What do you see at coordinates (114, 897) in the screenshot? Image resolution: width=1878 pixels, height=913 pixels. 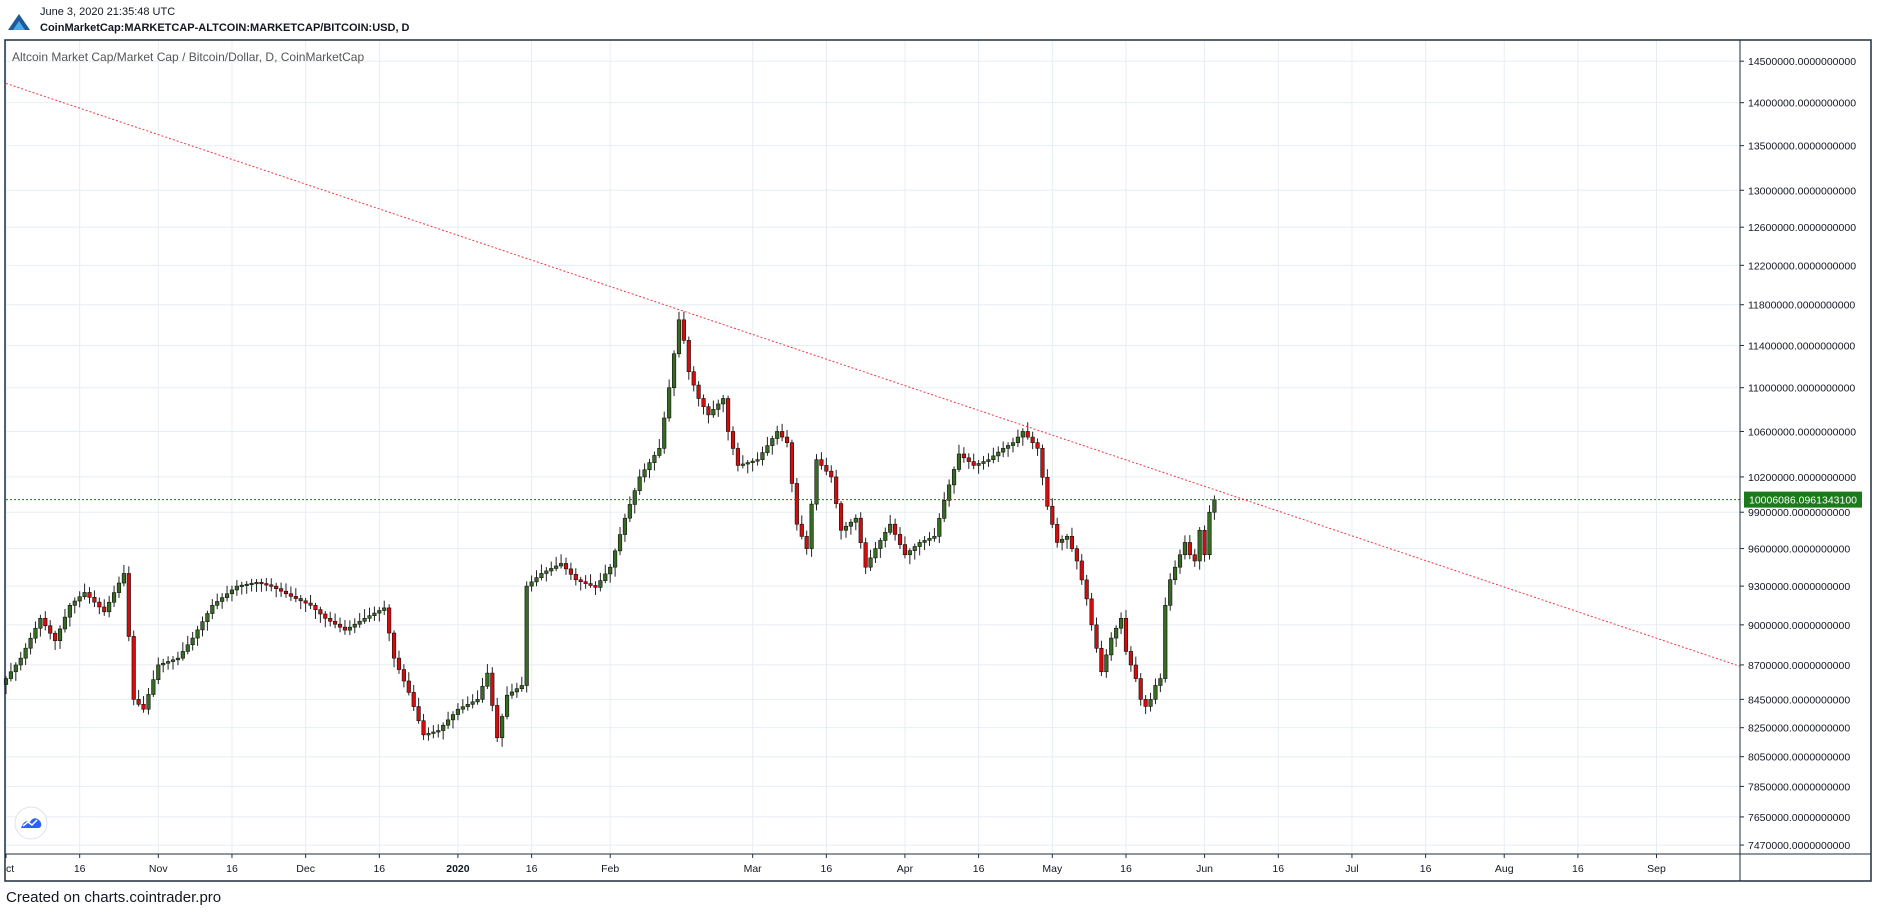 I see `footer-credit: Created on charts.cointrader.pro` at bounding box center [114, 897].